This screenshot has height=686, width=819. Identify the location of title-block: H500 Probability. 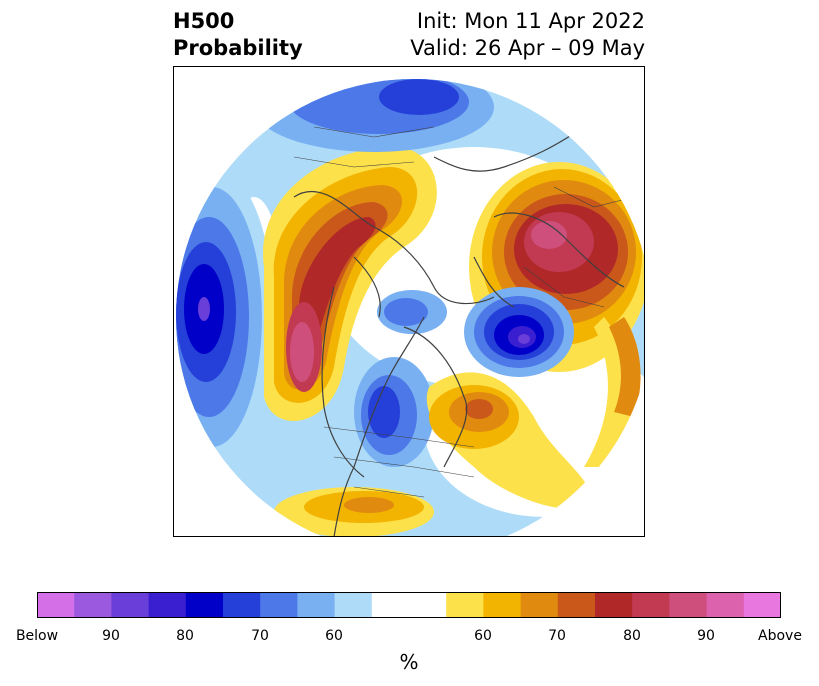
(238, 35).